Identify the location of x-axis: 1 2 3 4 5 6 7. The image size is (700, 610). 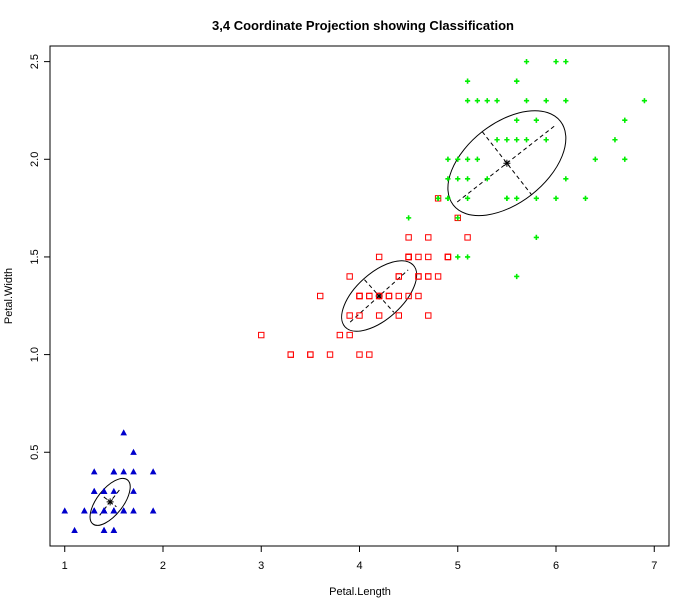
(359, 559).